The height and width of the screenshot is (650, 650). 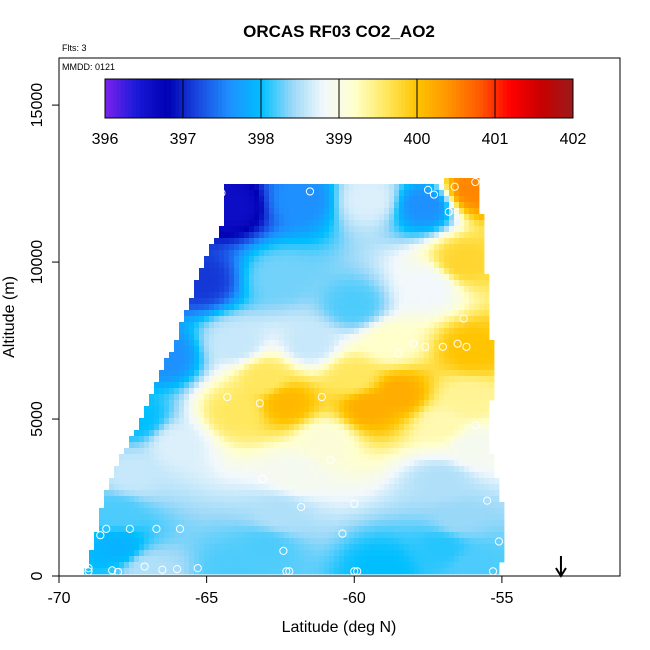 I want to click on arrow-marker, so click(x=561, y=567).